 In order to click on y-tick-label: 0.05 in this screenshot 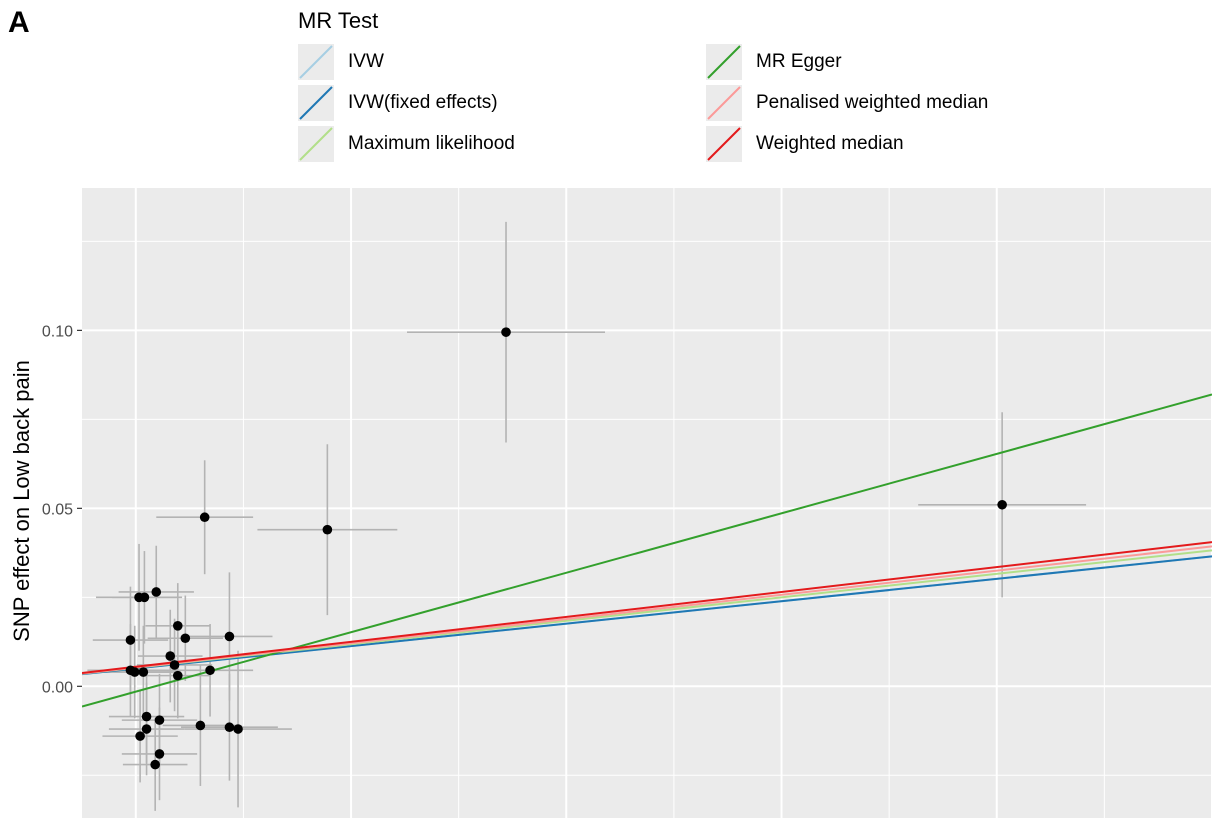, I will do `click(57, 509)`.